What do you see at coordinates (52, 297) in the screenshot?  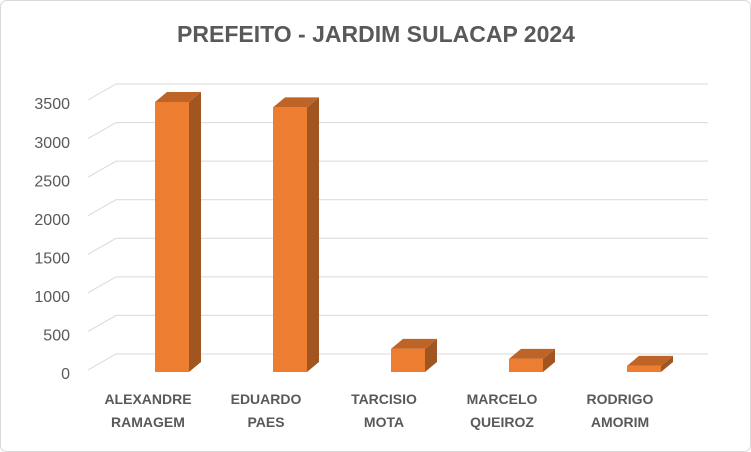 I see `y-tick-label: 1000` at bounding box center [52, 297].